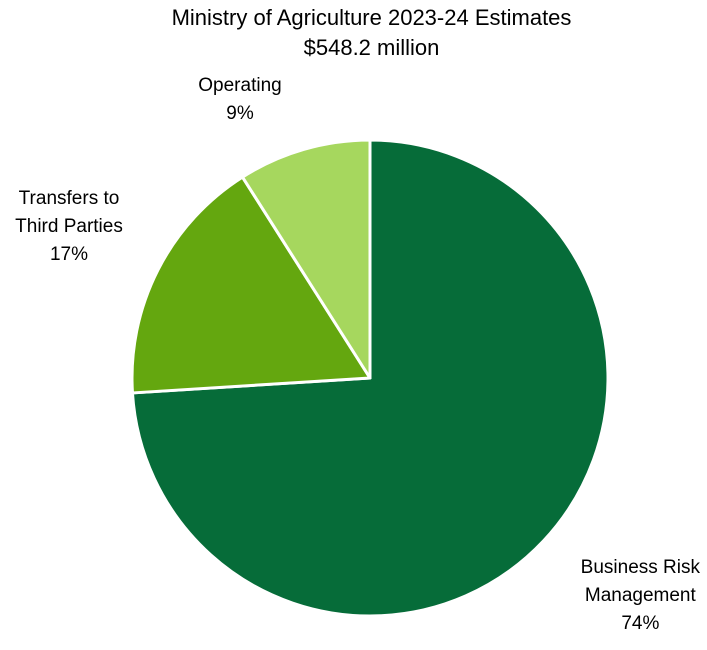 Image resolution: width=707 pixels, height=650 pixels. Describe the element at coordinates (240, 100) in the screenshot. I see `slice-label-operating: Operating 9%` at that location.